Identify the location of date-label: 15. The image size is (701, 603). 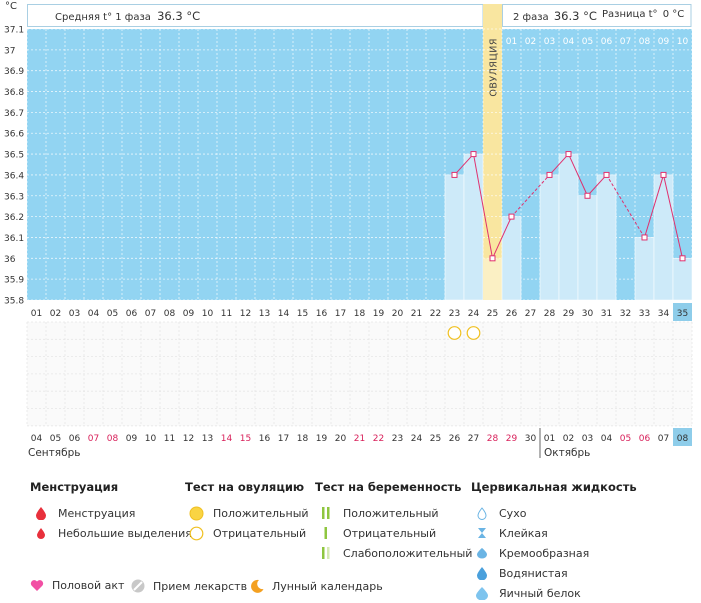
(245, 439).